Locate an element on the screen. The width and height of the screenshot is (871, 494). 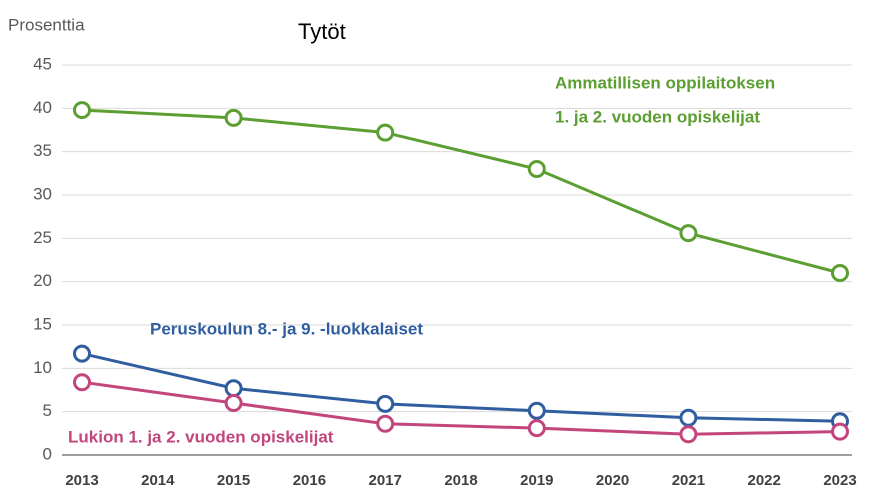
annotation: Peruskoulun 8.- ja 9. -luokkalaiset is located at coordinates (286, 328).